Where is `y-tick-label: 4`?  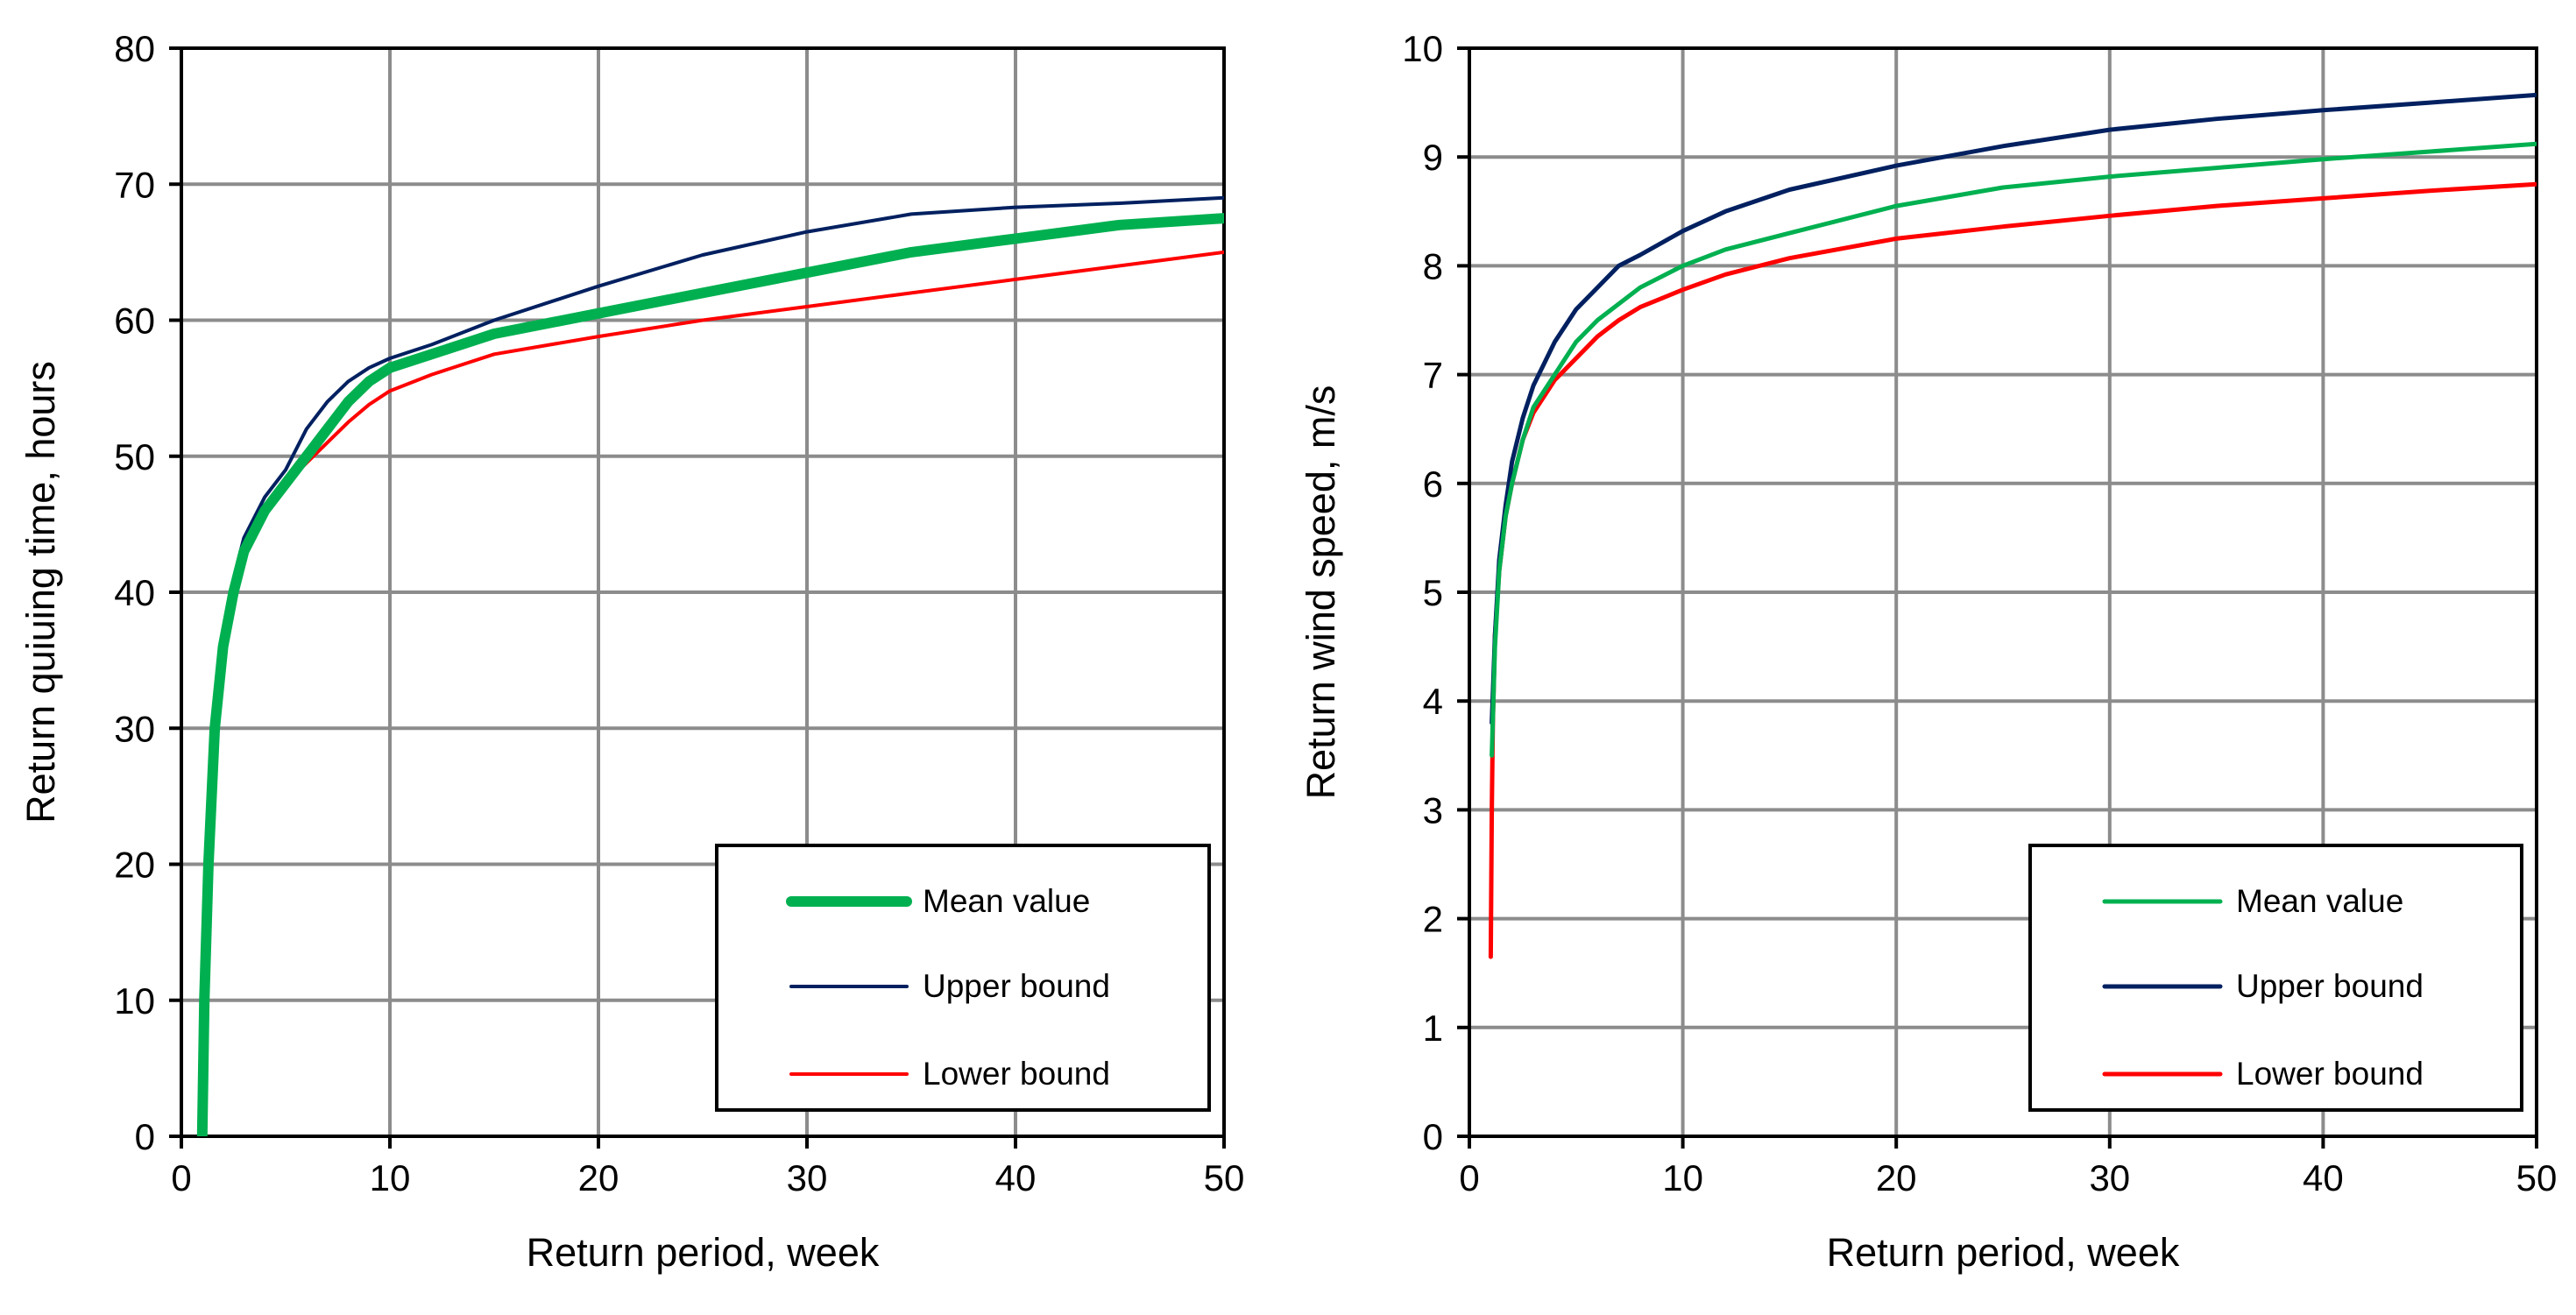 y-tick-label: 4 is located at coordinates (1433, 701).